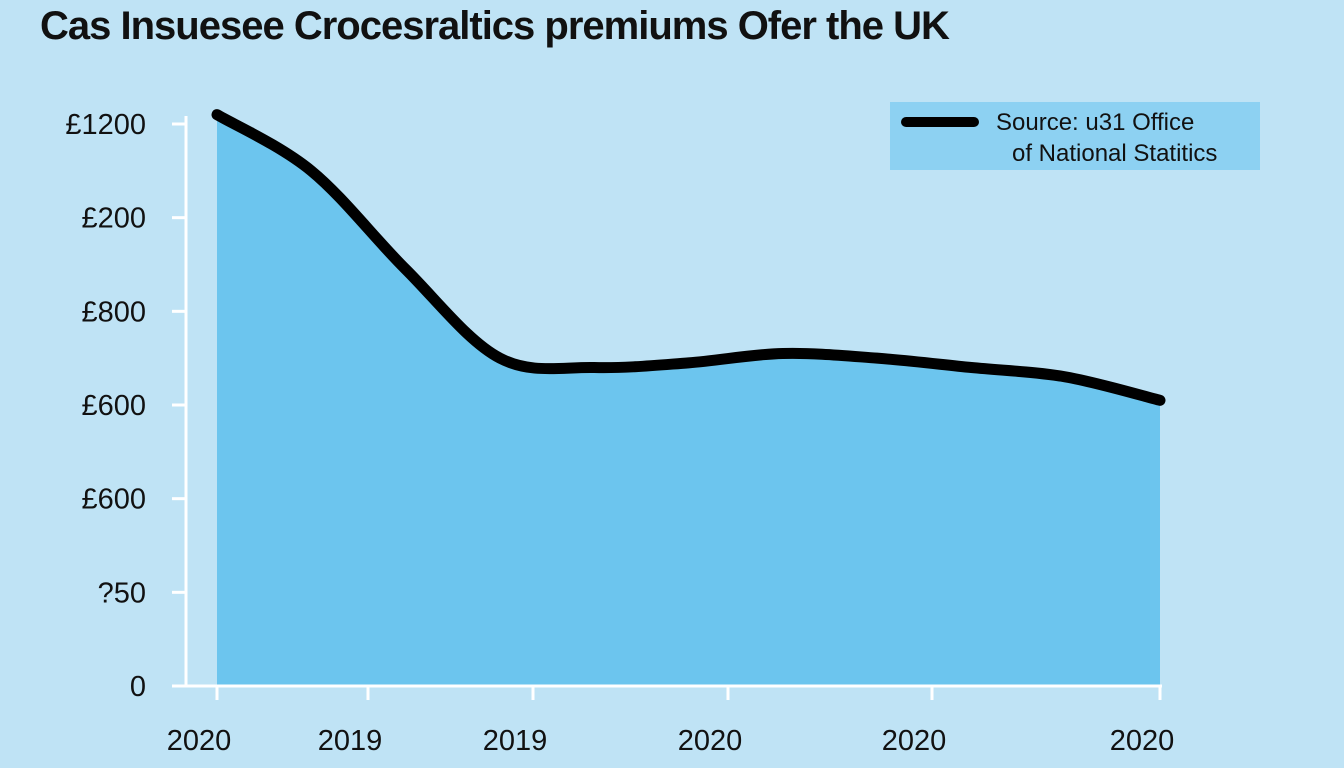 The width and height of the screenshot is (1344, 768). I want to click on x-tick-label-4: 2020, so click(914, 741).